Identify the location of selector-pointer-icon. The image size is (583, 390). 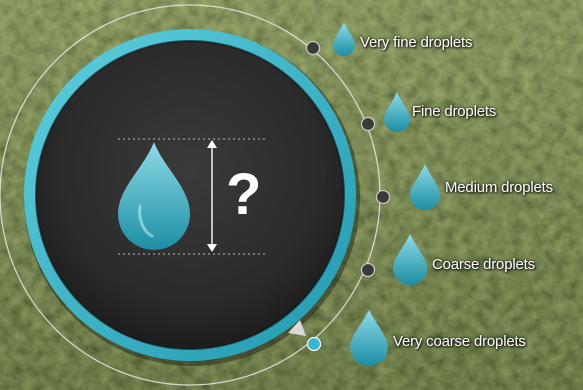
(297, 328).